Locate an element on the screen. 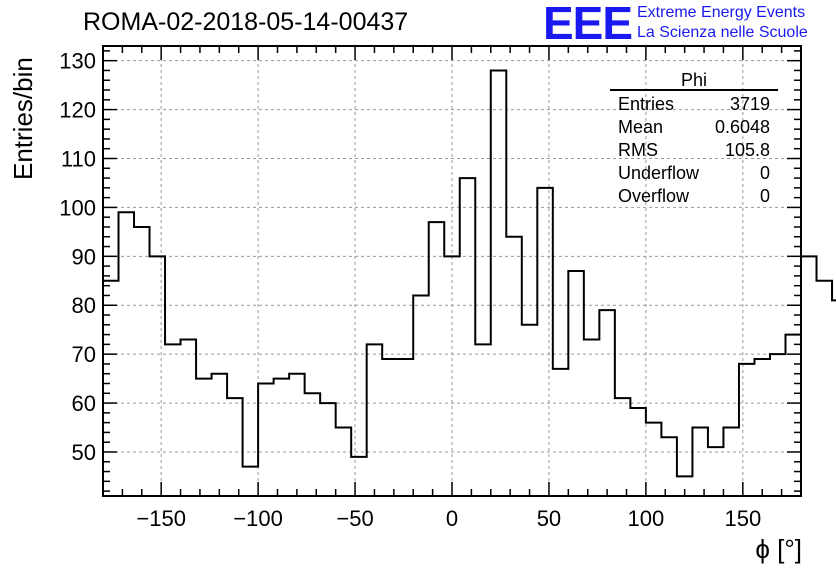 This screenshot has height=572, width=836. stats-label: Underflow is located at coordinates (659, 173).